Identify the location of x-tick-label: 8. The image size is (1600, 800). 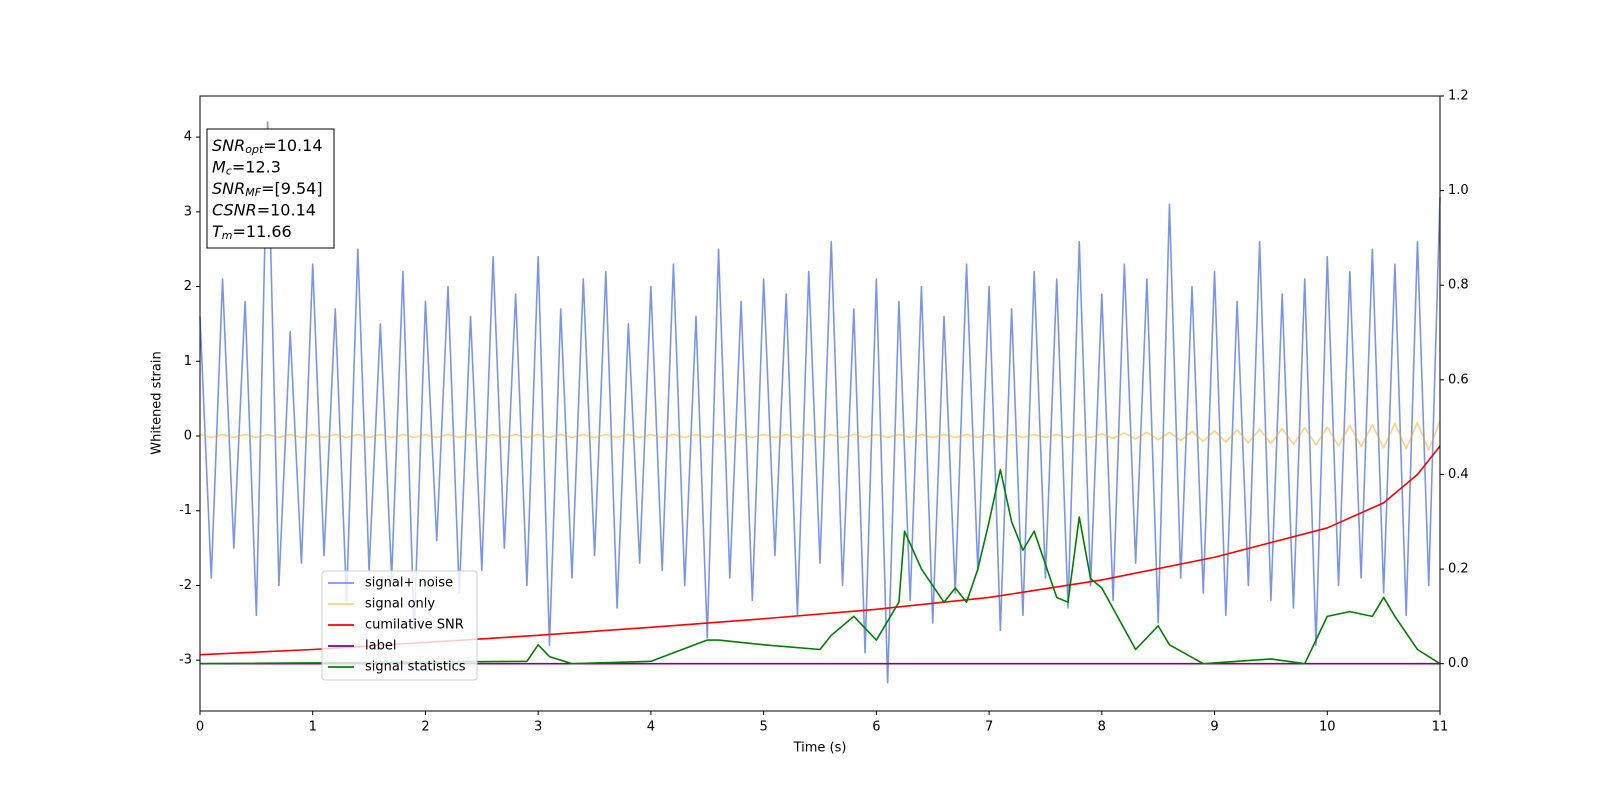
(1102, 727).